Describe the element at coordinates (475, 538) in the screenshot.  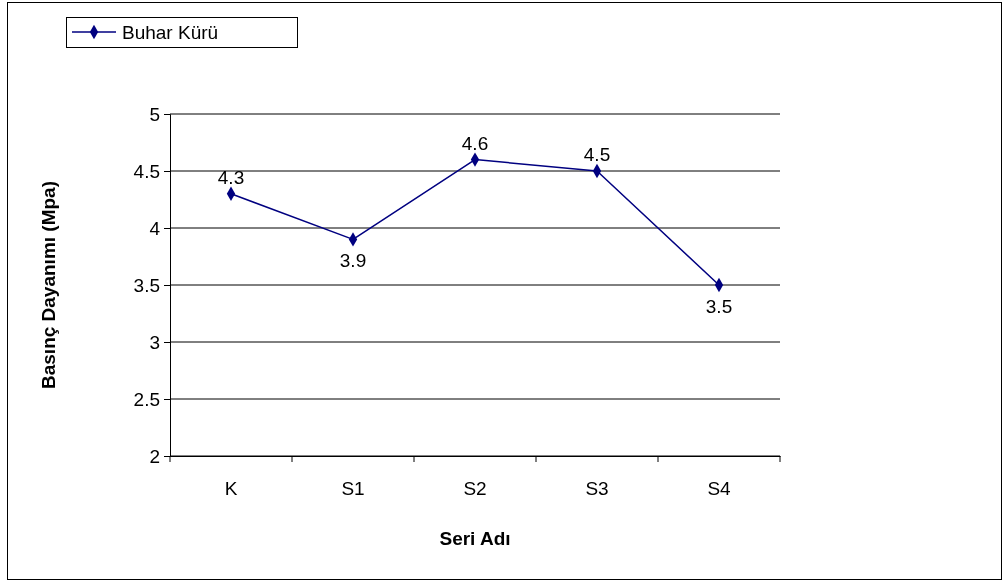
I see `x-axis-title: Seri Adı` at that location.